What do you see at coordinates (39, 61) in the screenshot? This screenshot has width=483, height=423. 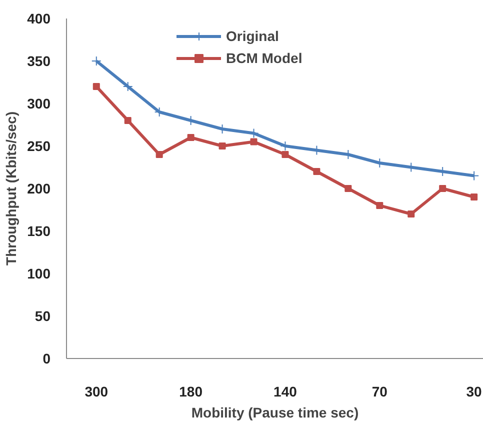 I see `y-tick-label: 350` at bounding box center [39, 61].